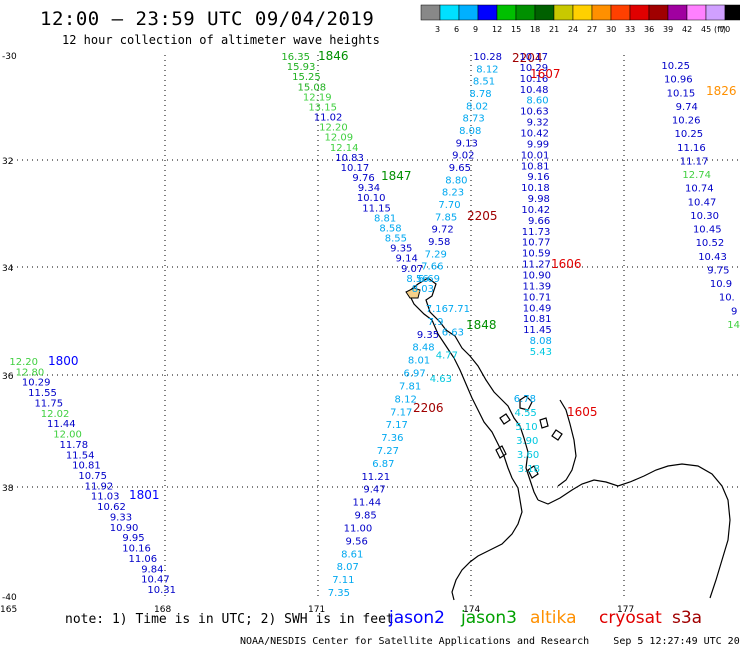 The image size is (740, 650). Describe the element at coordinates (536, 276) in the screenshot. I see `wave-height-value: 10.90` at that location.